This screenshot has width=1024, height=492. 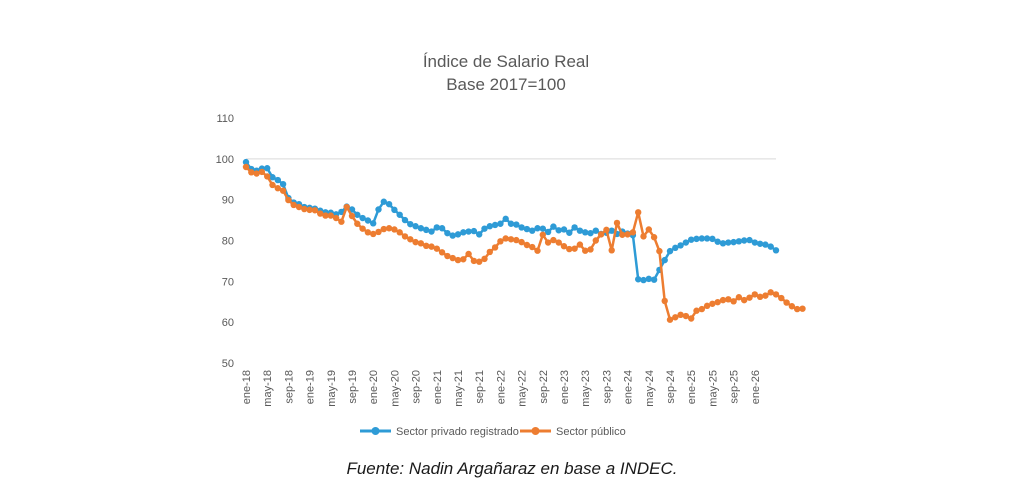 I want to click on x-tick-label: sep-20, so click(x=417, y=387).